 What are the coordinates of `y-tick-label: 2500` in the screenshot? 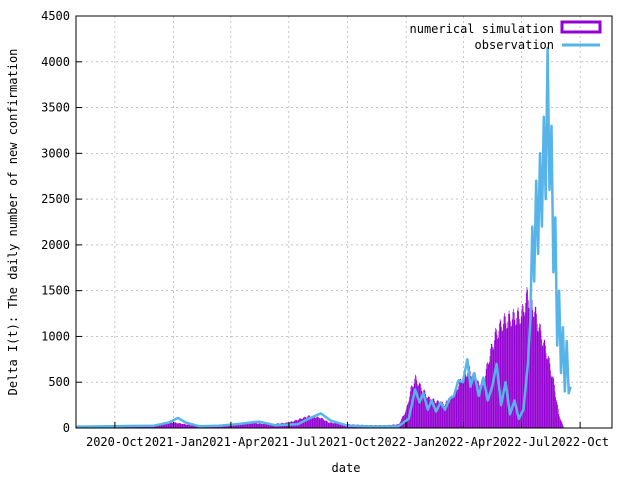 It's located at (55, 199).